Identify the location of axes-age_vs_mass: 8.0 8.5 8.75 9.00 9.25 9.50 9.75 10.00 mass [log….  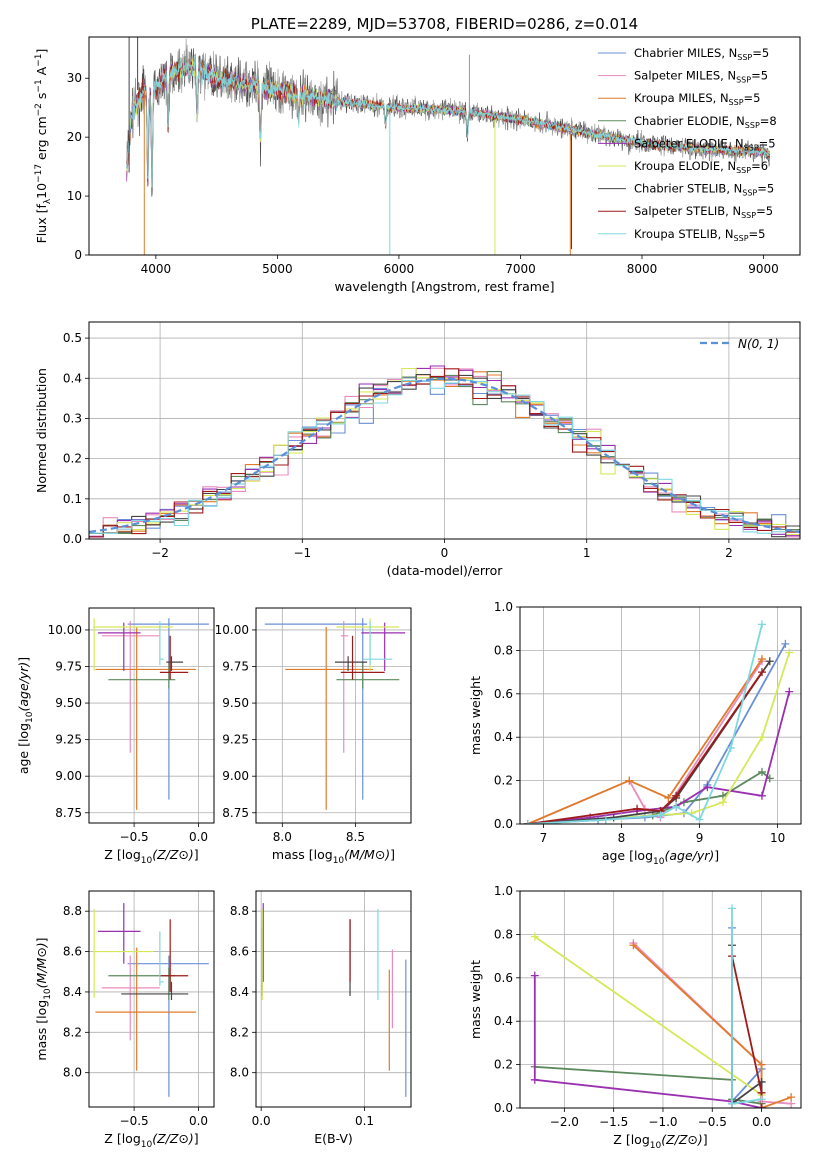
(313, 736).